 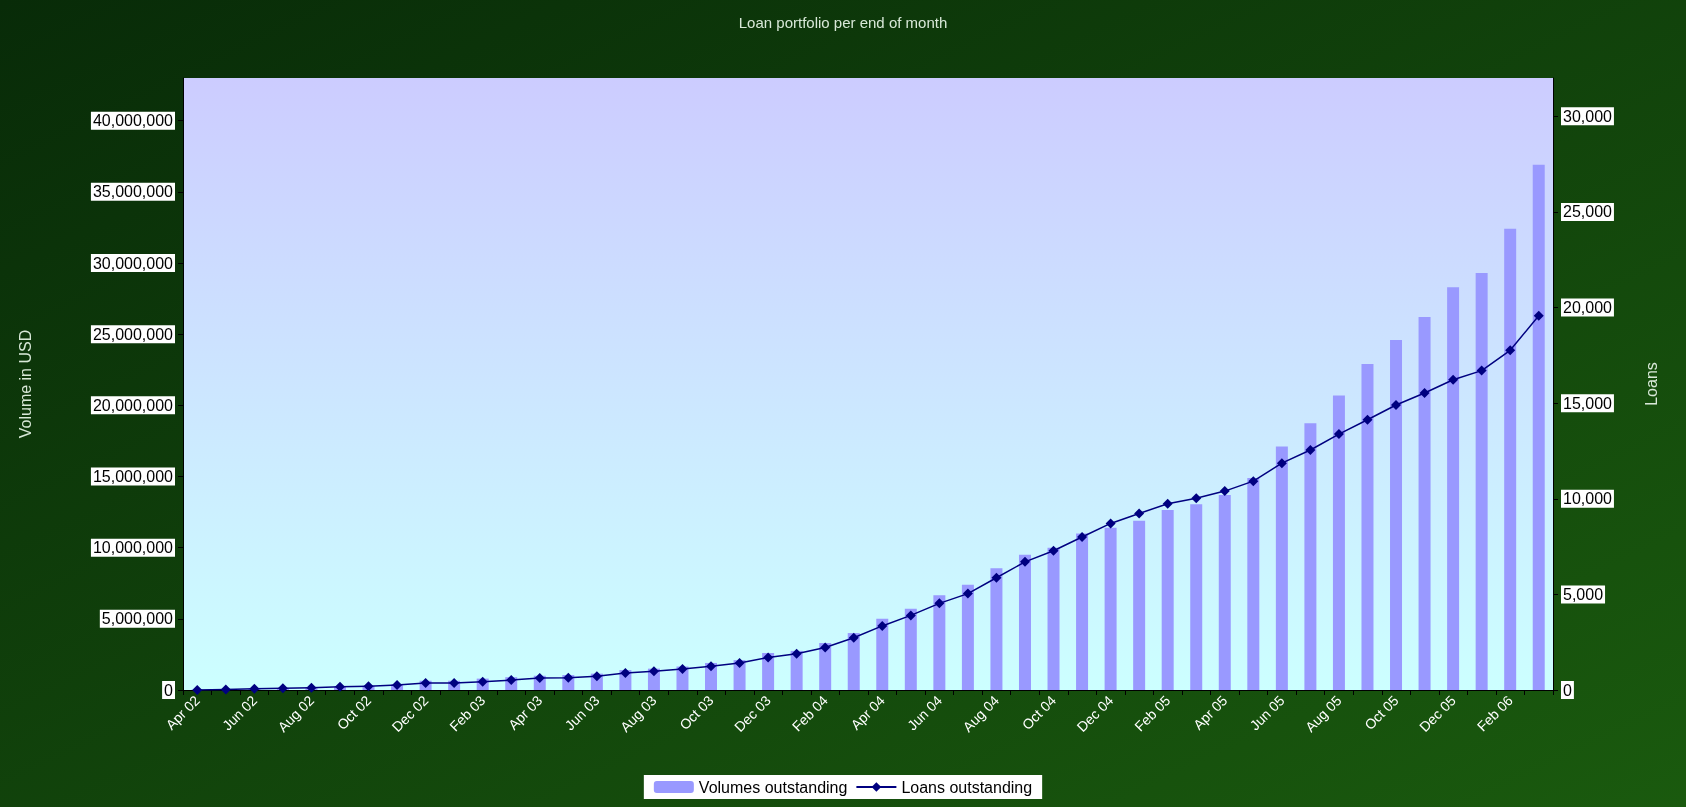 What do you see at coordinates (925, 713) in the screenshot?
I see `x-tick-label: Jun 04` at bounding box center [925, 713].